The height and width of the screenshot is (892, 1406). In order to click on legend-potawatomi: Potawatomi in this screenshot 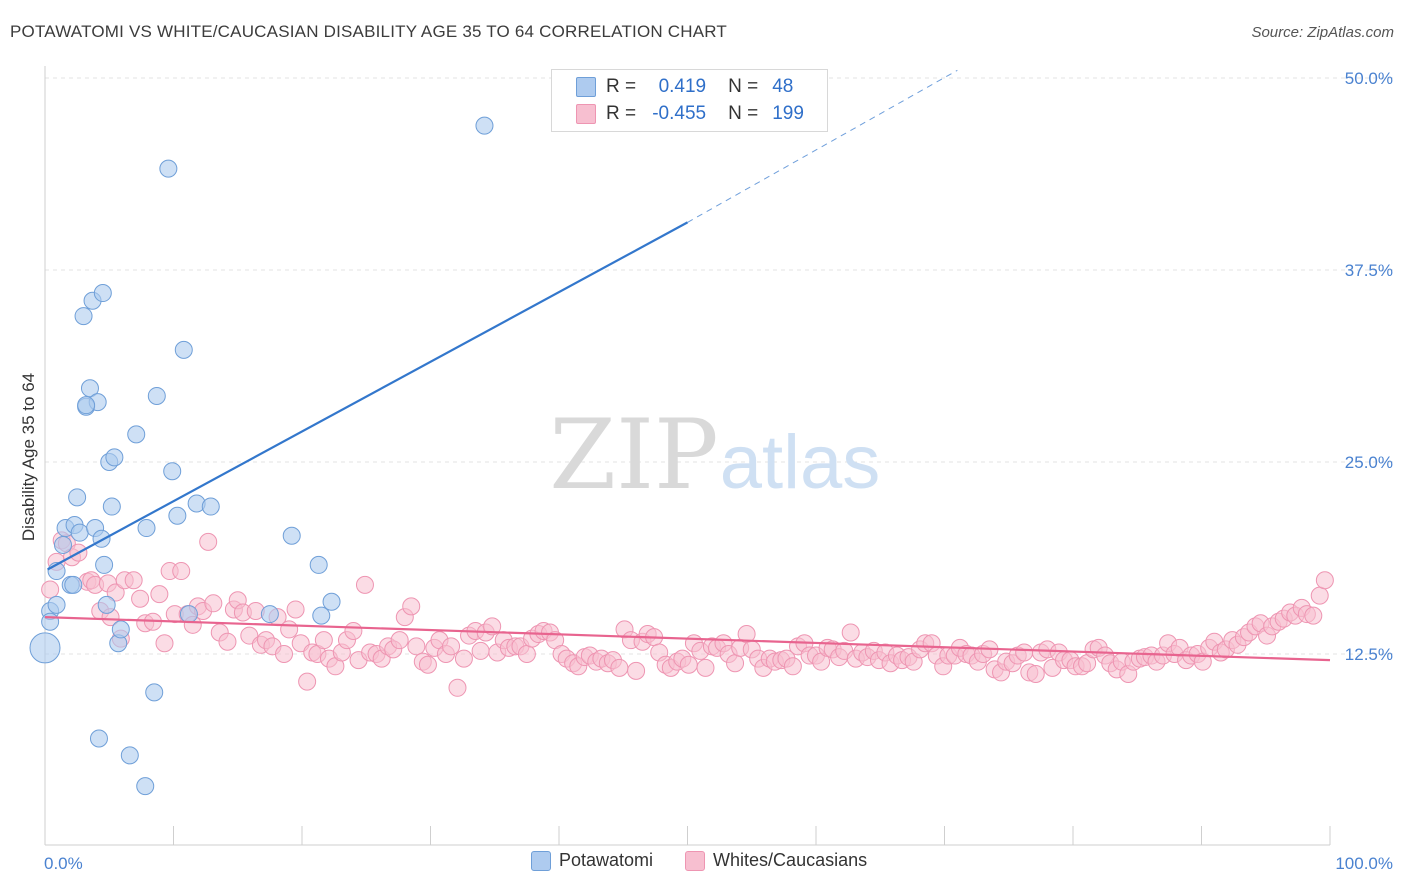, I will do `click(606, 860)`.